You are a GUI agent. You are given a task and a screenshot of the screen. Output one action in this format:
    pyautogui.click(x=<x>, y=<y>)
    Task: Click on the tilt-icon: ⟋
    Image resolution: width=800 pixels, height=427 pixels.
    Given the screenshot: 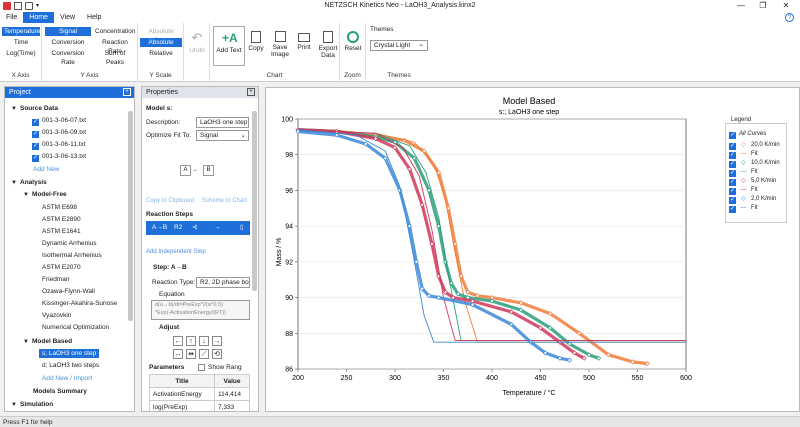 What is the action you would take?
    pyautogui.click(x=204, y=354)
    